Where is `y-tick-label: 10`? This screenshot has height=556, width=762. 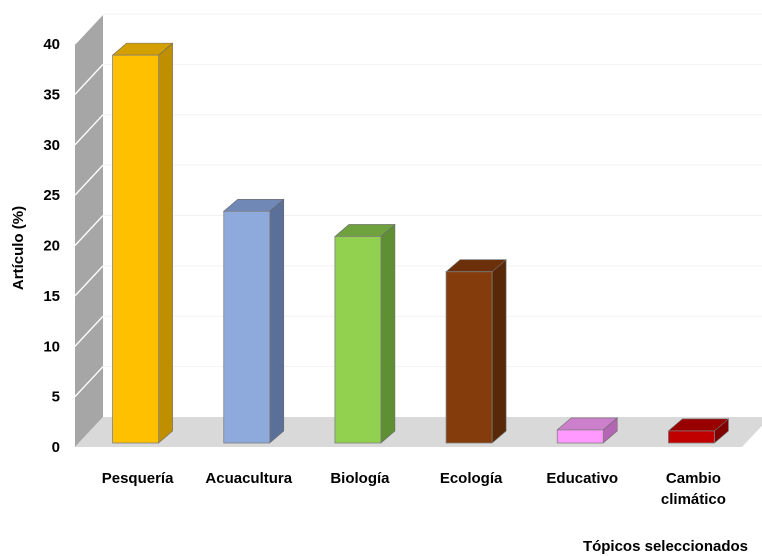
y-tick-label: 10 is located at coordinates (51, 346).